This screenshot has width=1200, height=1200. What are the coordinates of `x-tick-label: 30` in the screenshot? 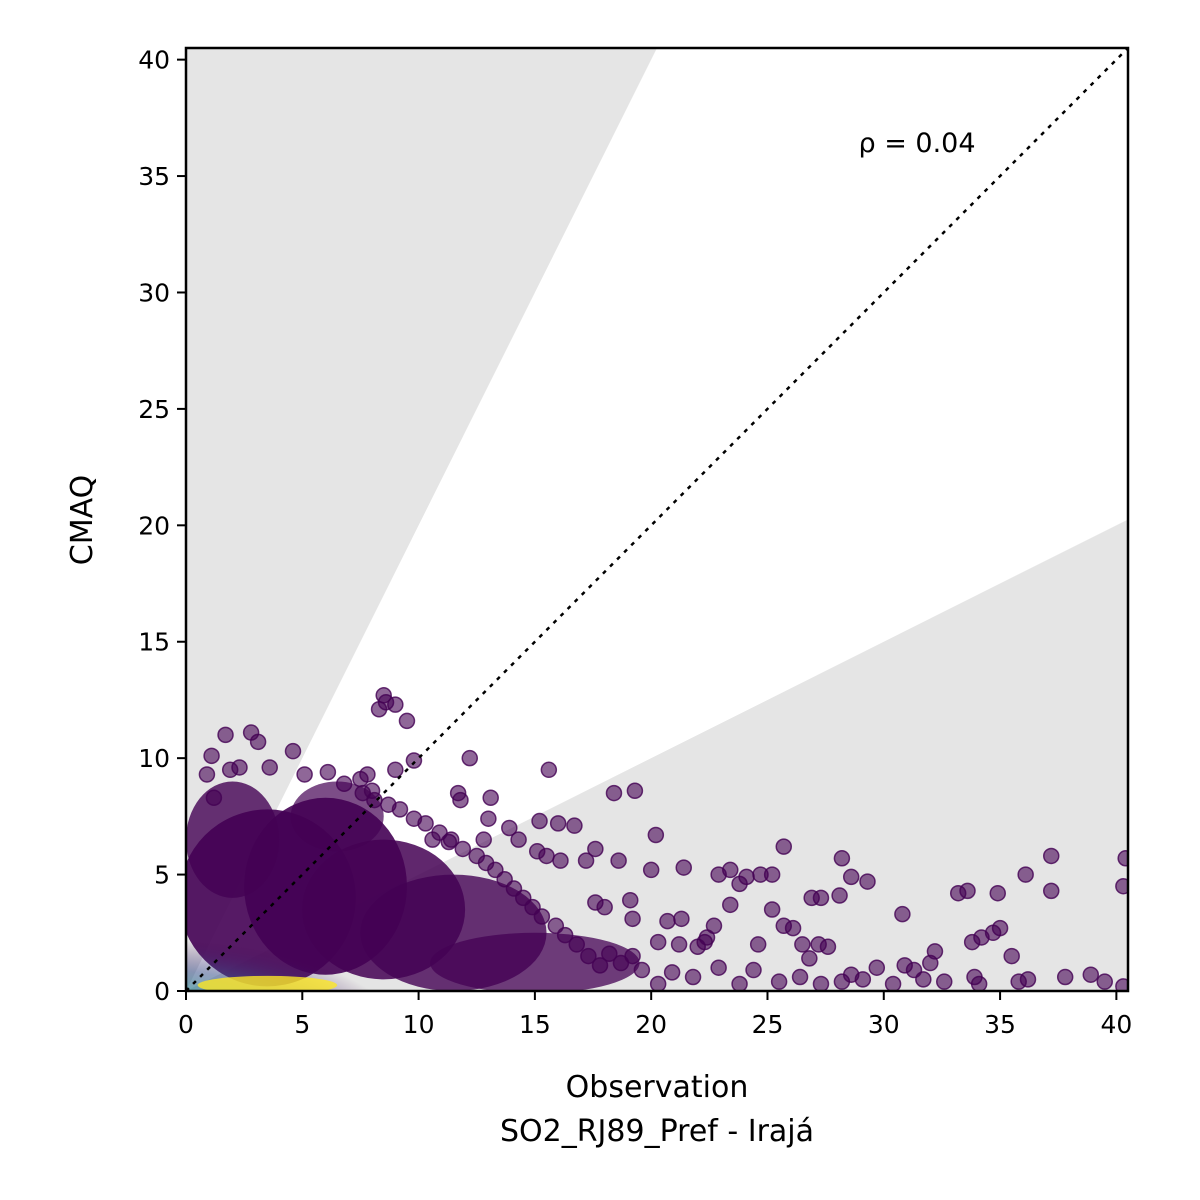 It's located at (884, 1024).